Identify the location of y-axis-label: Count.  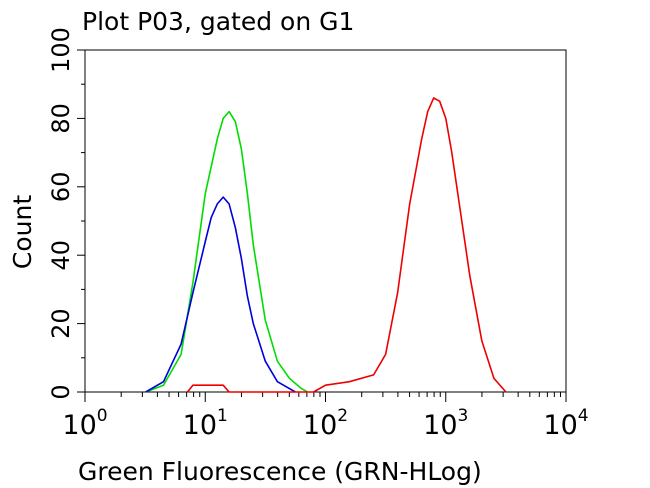
(22, 232).